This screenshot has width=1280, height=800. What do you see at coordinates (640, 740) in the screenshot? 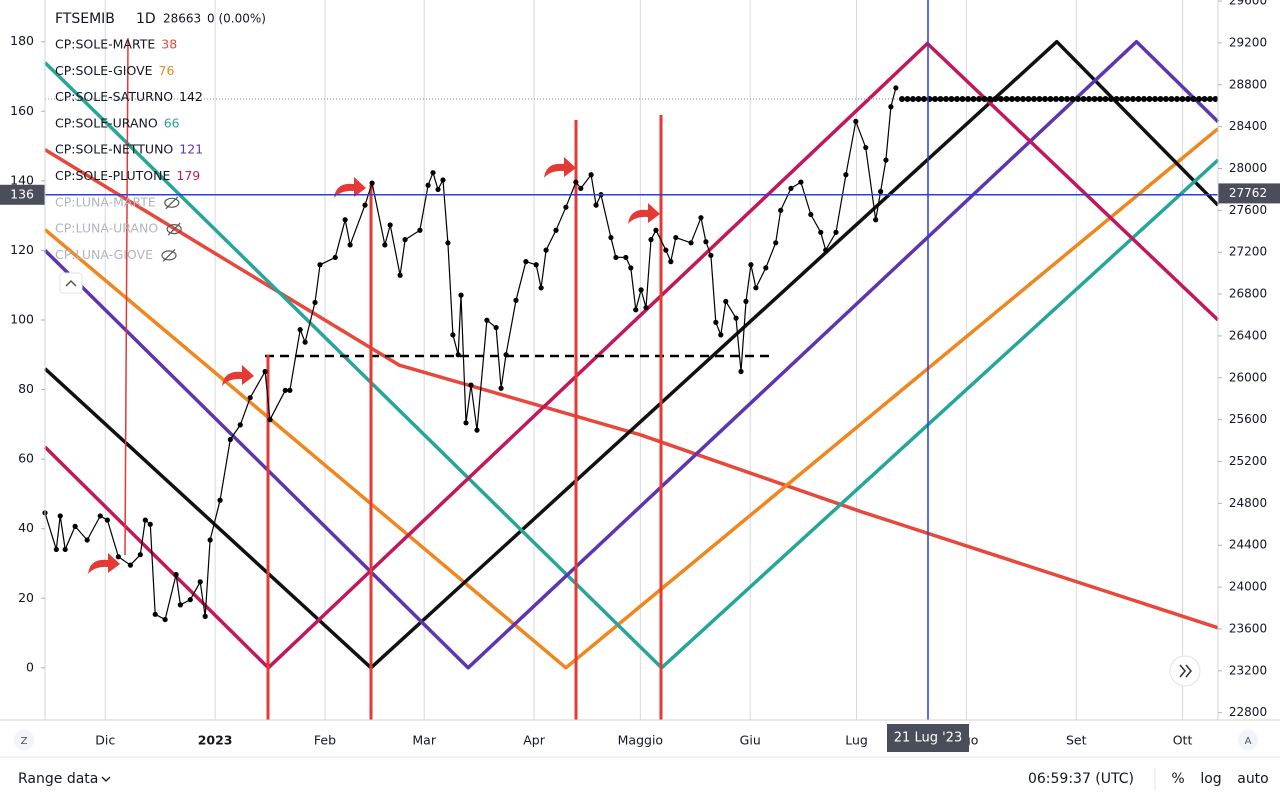
I see `x-tick-label: Maggio` at bounding box center [640, 740].